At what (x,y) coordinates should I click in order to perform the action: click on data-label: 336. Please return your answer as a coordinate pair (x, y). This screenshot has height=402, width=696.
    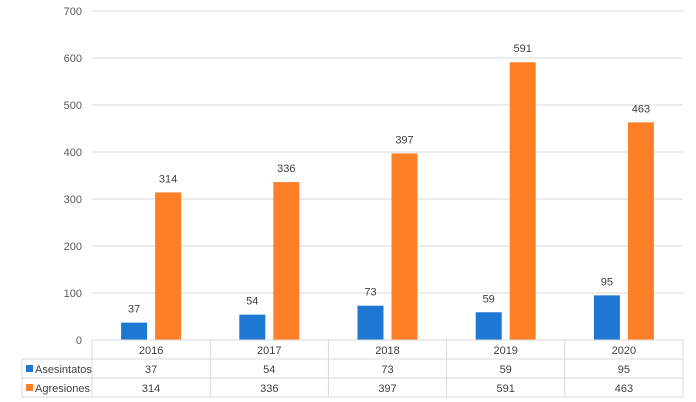
    Looking at the image, I should click on (286, 169).